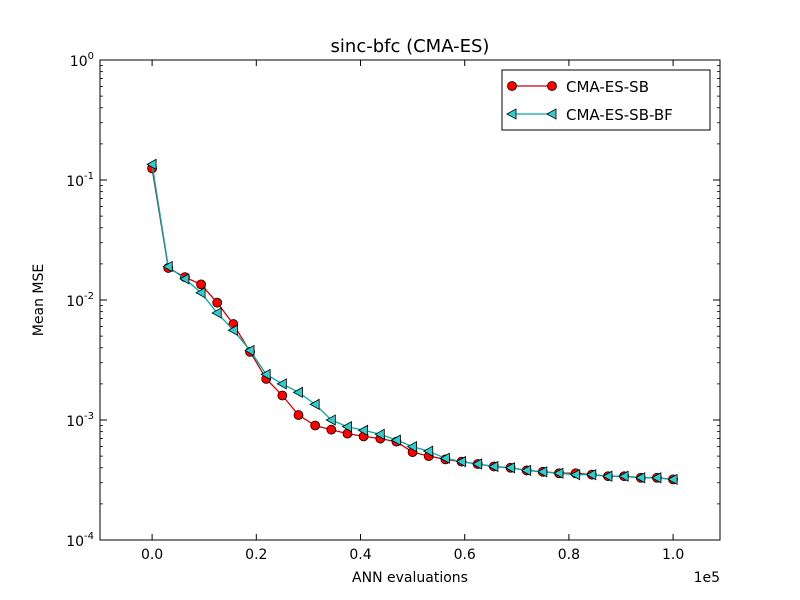 This screenshot has height=600, width=800. Describe the element at coordinates (551, 114) in the screenshot. I see `legend-marker-cma-es-sb-bf-end` at that location.